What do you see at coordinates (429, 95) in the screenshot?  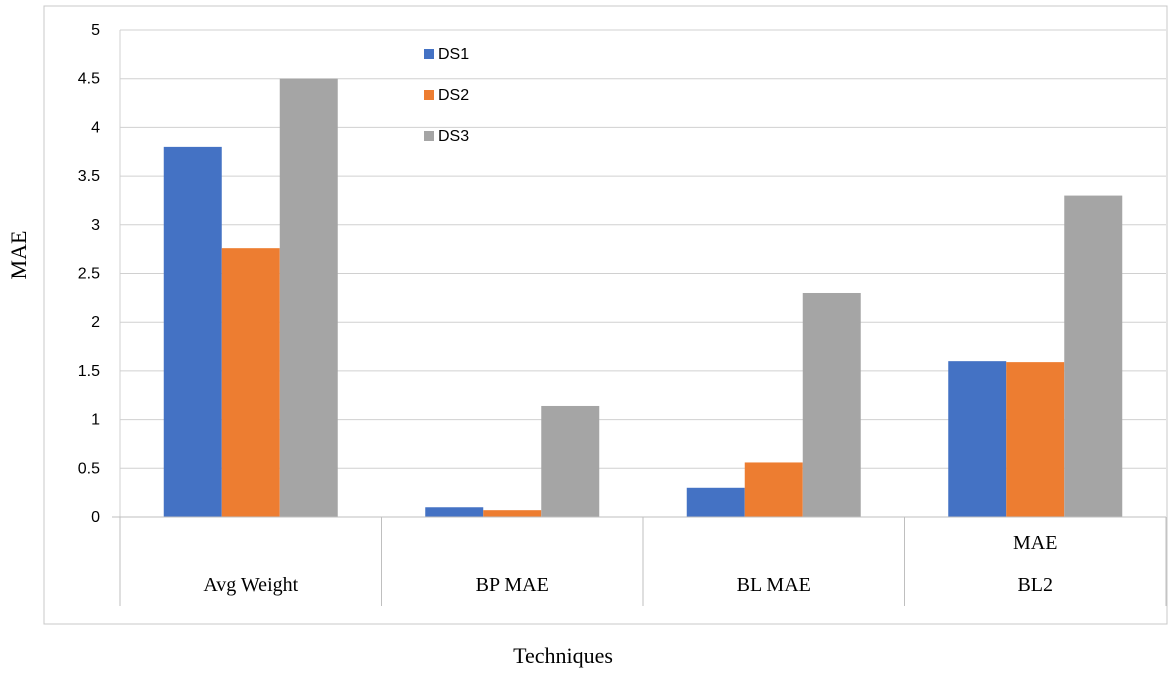 I see `legend-swatch-ds2` at bounding box center [429, 95].